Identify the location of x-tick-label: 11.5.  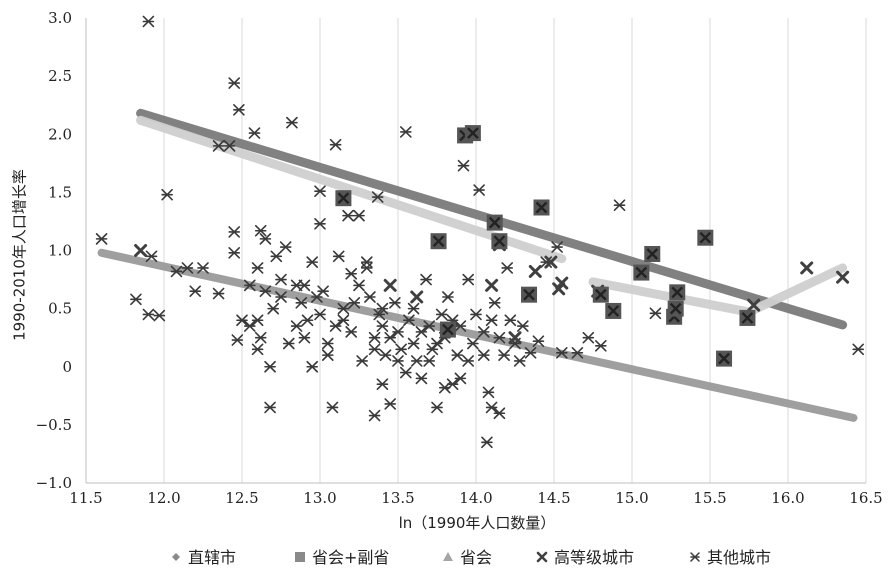
(85, 498).